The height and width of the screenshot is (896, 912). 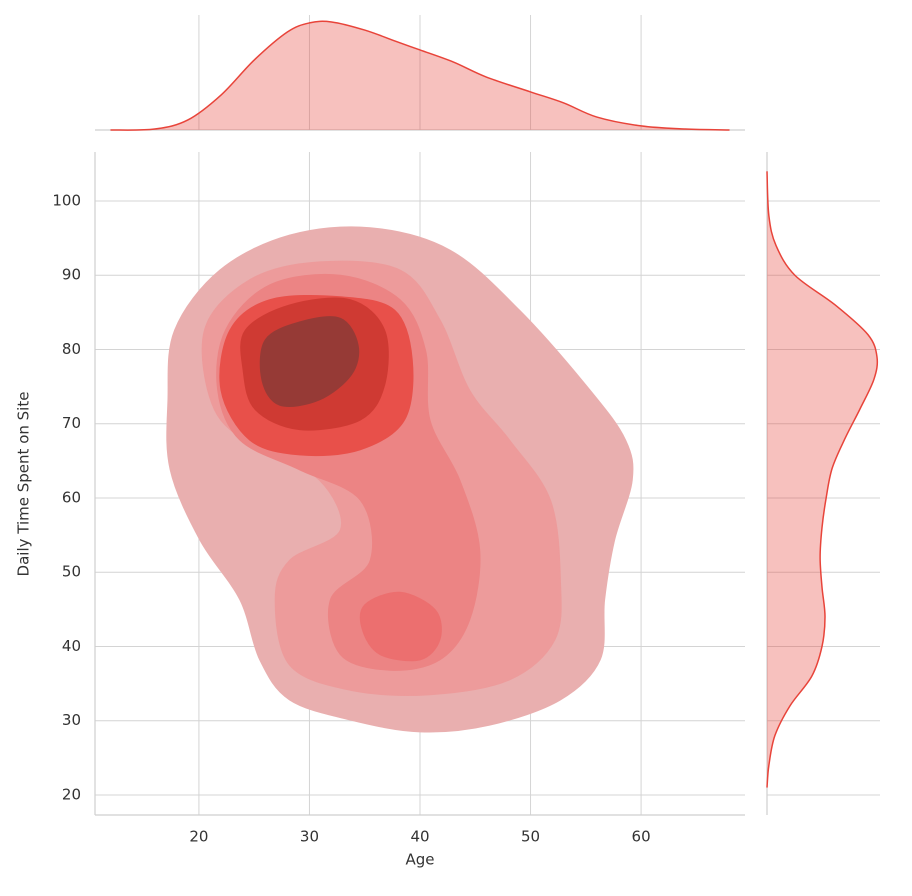 I want to click on y-tick-label: 20, so click(x=71, y=794).